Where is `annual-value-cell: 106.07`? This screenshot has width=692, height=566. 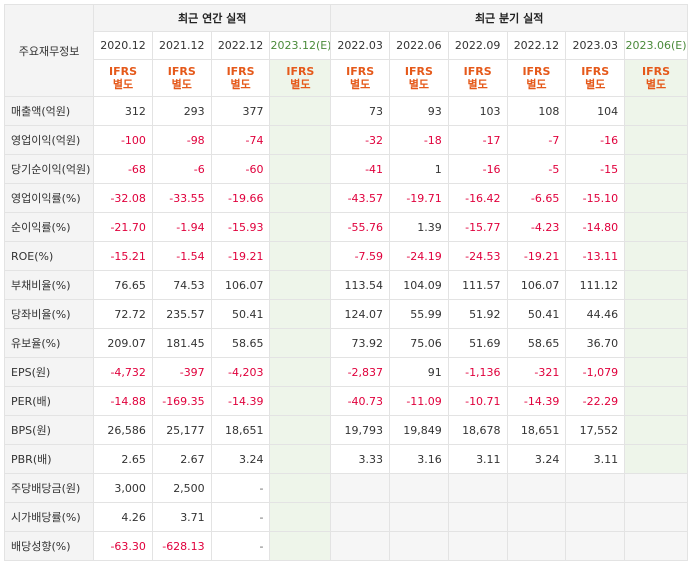
annual-value-cell: 106.07 is located at coordinates (240, 285).